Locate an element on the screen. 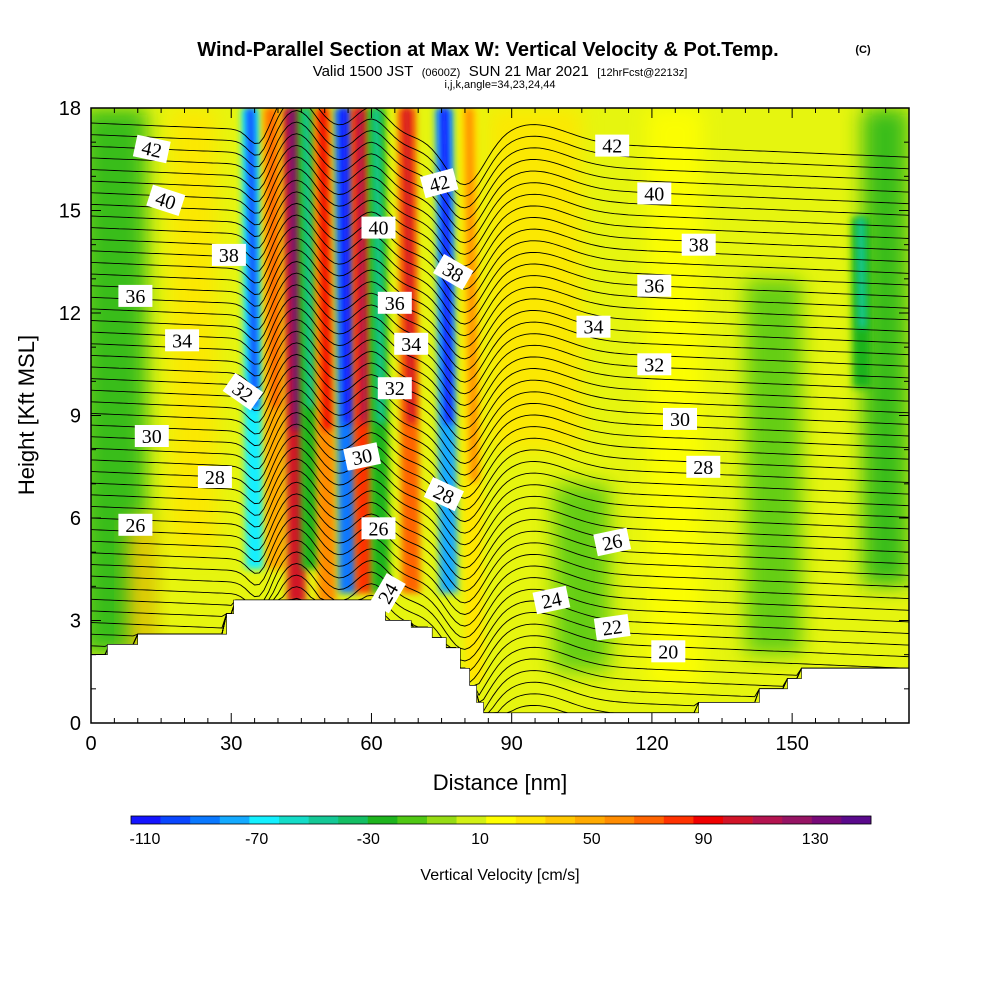 This screenshot has width=1000, height=1000. y-tick-label: 0 is located at coordinates (75, 724).